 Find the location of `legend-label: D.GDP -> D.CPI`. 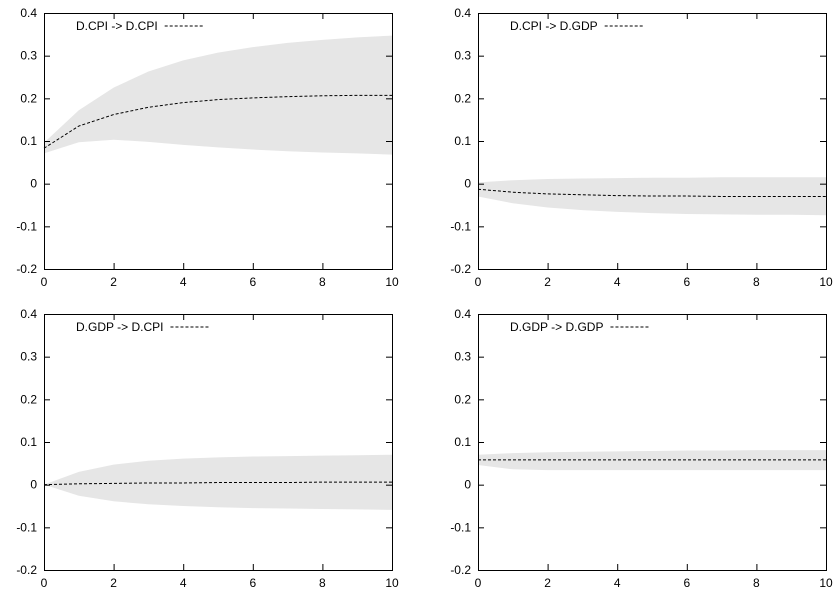

legend-label: D.GDP -> D.CPI is located at coordinates (119, 327).